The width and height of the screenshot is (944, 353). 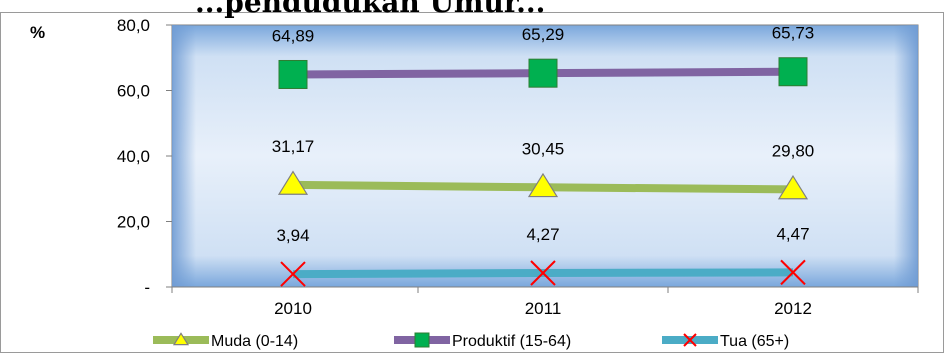 I want to click on y-axis-unit: %, so click(x=37, y=32).